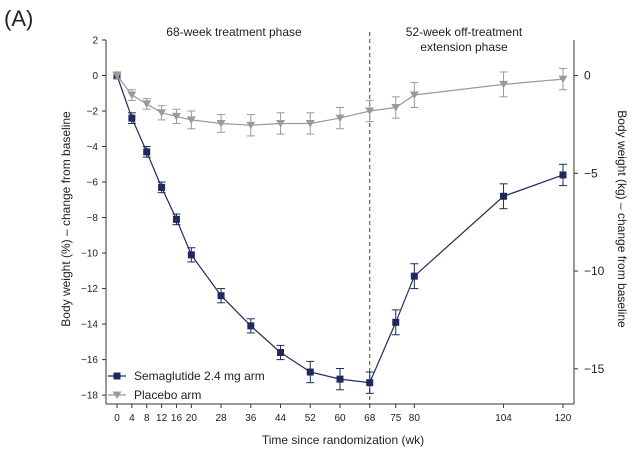 Image resolution: width=640 pixels, height=457 pixels. I want to click on phase-label-extension-line1: 52-week off-treatment, so click(464, 32).